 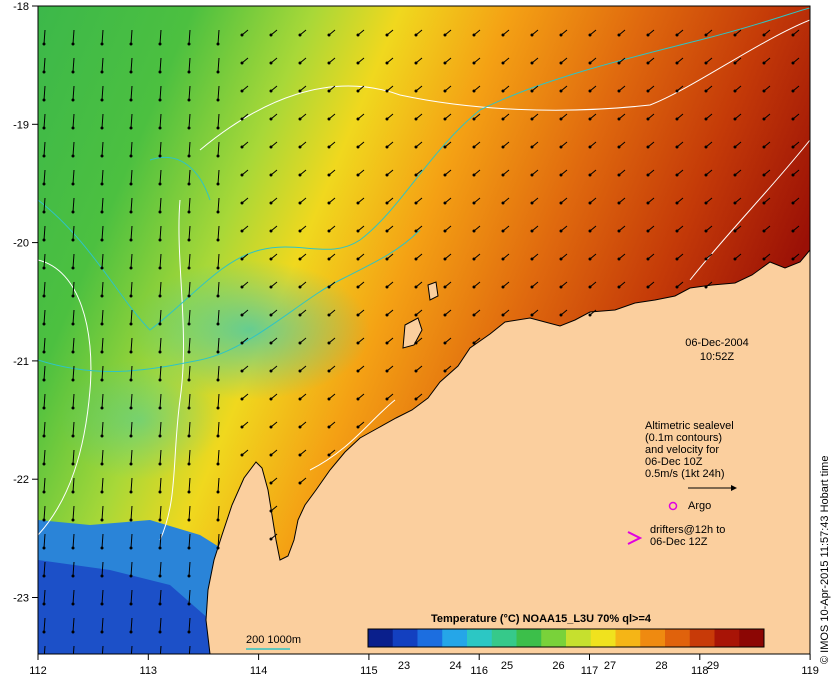 I want to click on isobath-label: 200 1000m, so click(x=273, y=640).